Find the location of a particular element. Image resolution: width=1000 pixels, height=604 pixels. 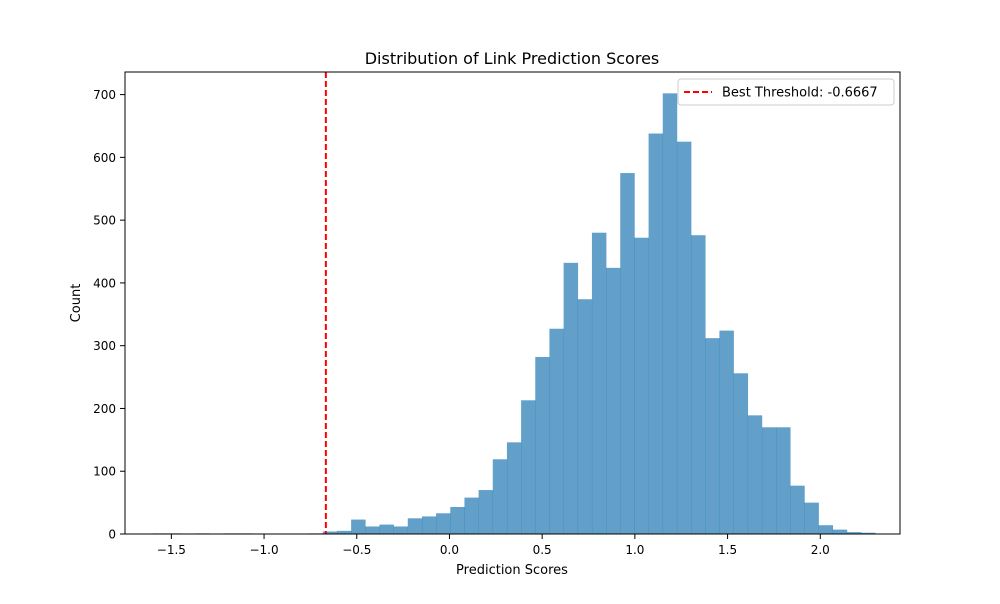

legend-threshold-label: Best Threshold: -0.6667 is located at coordinates (800, 93).